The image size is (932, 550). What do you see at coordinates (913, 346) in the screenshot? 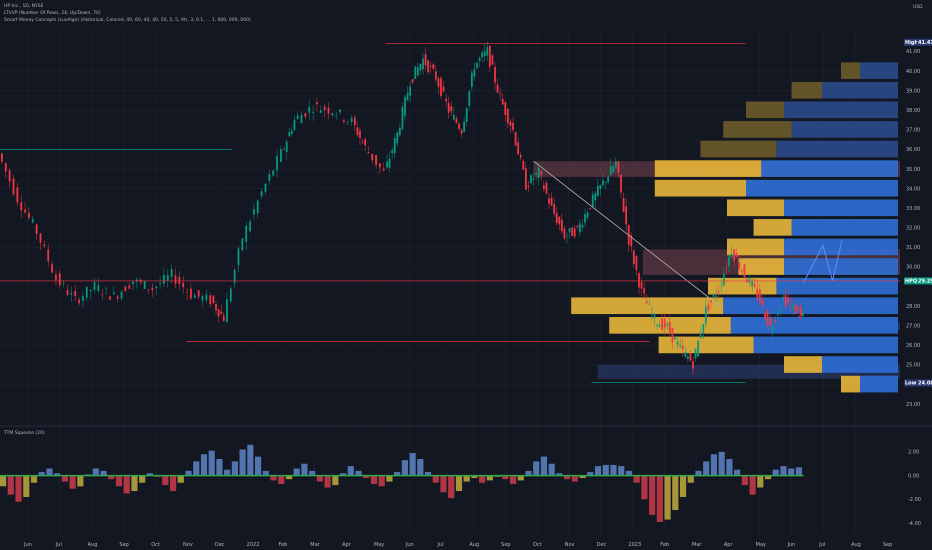
I see `price-tick-label: 26.00` at bounding box center [913, 346].